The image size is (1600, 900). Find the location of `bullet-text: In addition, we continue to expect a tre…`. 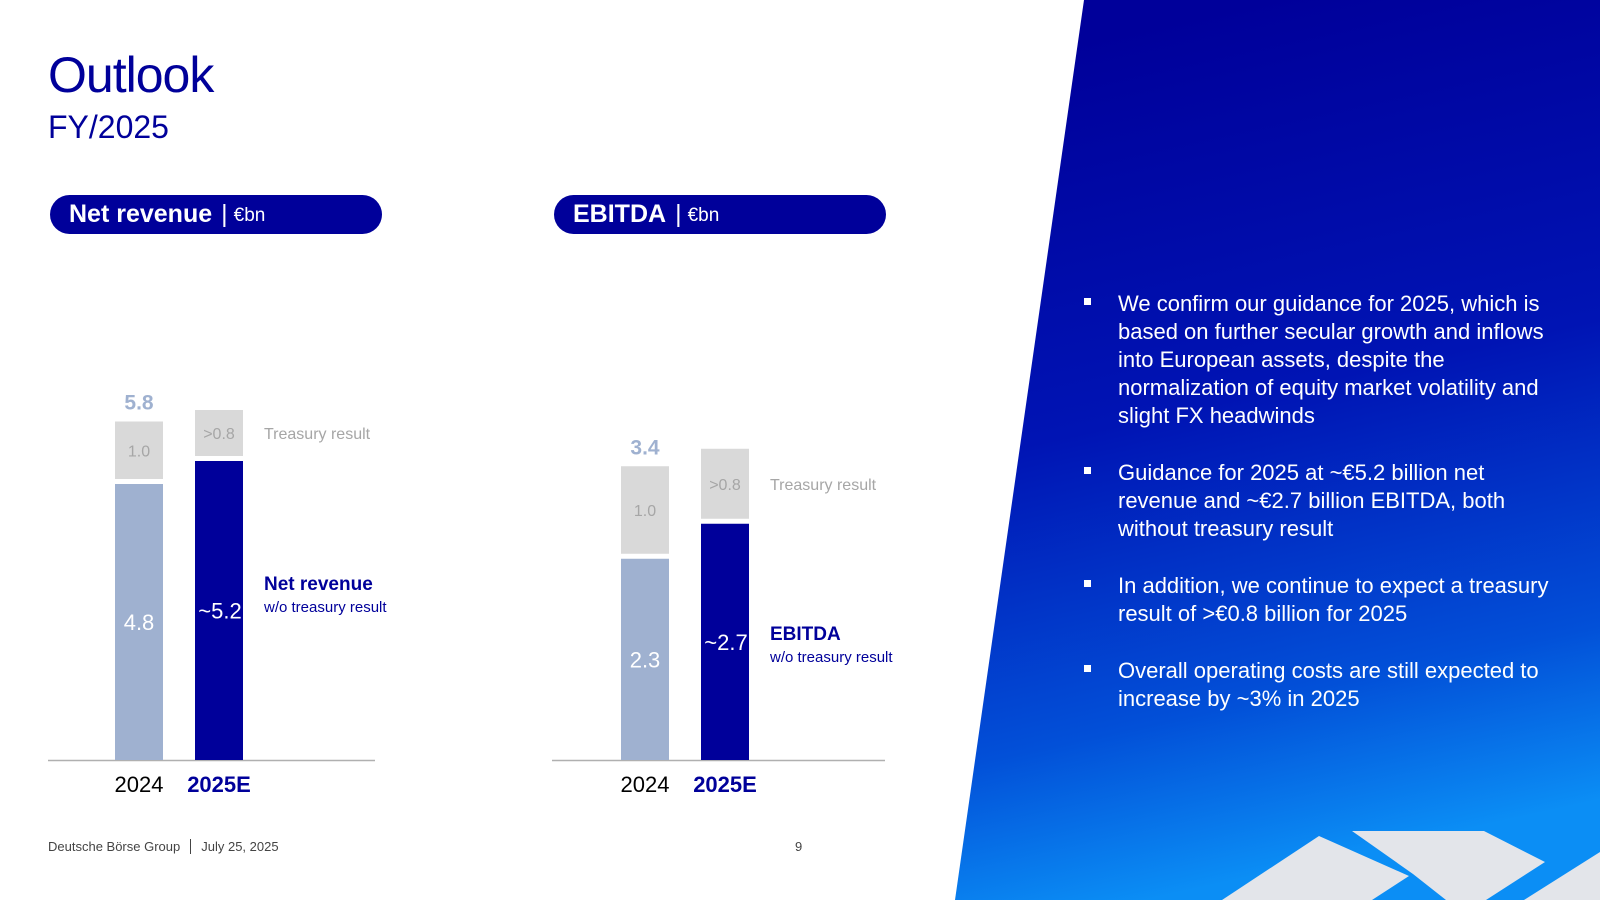

bullet-text: In addition, we continue to expect a tre… is located at coordinates (1333, 599).